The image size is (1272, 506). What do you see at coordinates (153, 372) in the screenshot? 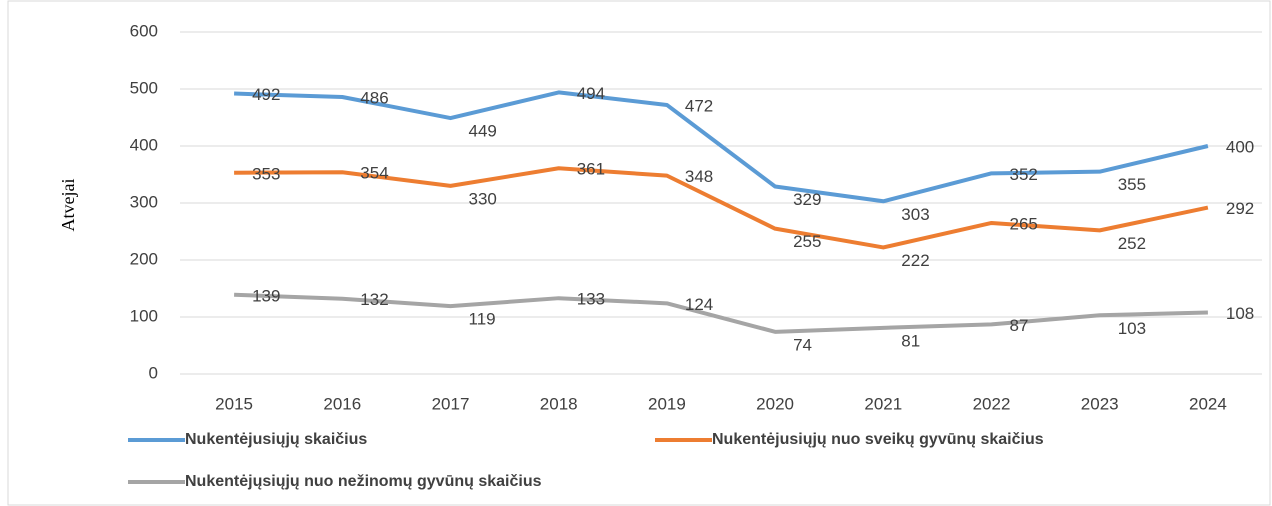
I see `y-tick-label: 0` at bounding box center [153, 372].